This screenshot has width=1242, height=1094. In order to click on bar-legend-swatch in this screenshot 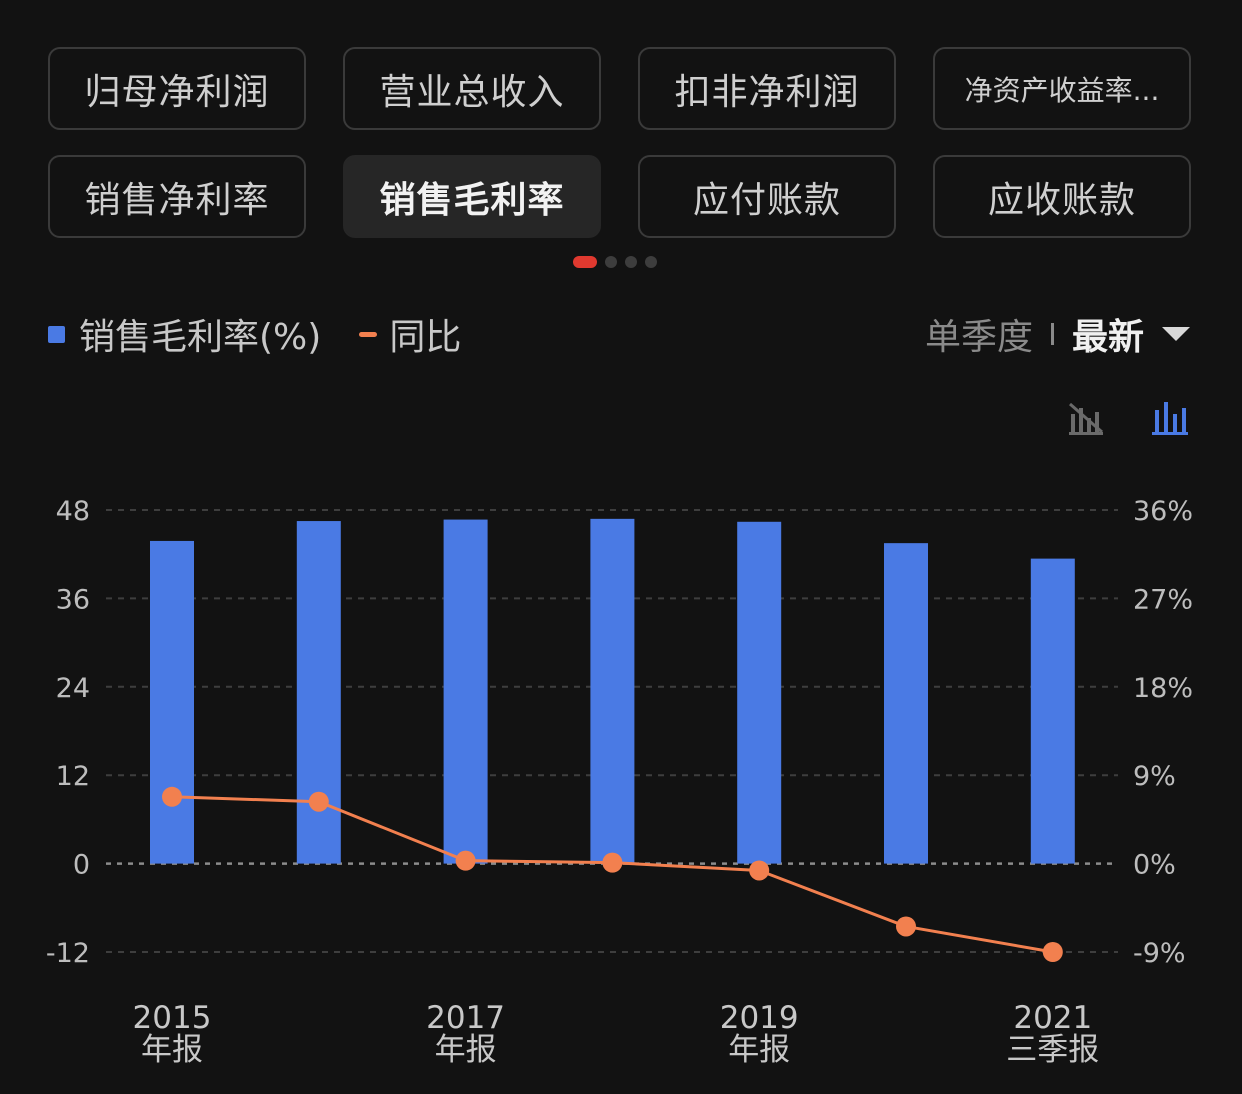, I will do `click(56, 334)`.